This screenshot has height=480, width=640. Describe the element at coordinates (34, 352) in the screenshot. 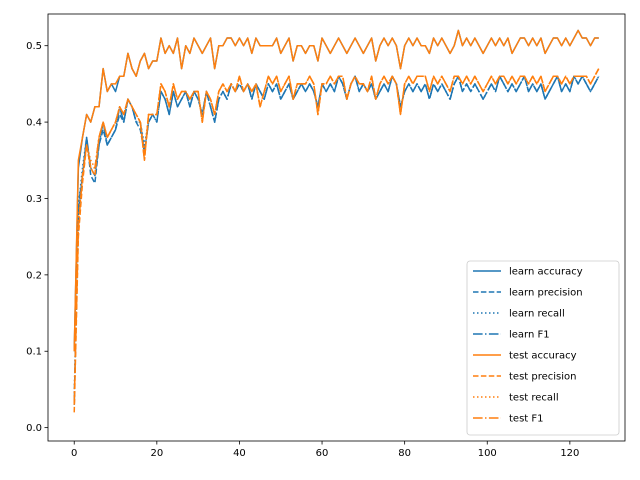

I see `y-tick-label: 0.1` at that location.